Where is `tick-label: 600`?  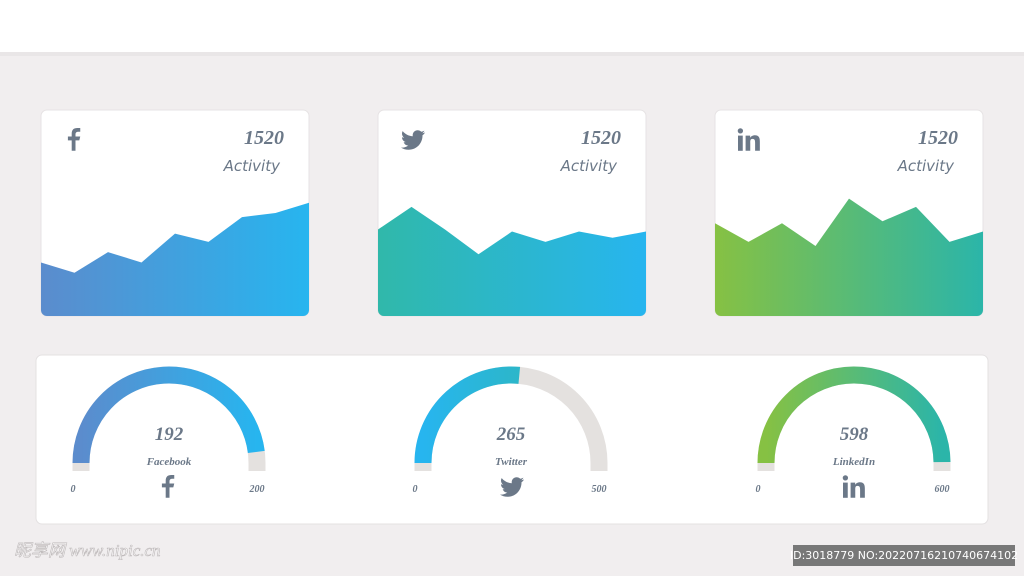 tick-label: 600 is located at coordinates (942, 489).